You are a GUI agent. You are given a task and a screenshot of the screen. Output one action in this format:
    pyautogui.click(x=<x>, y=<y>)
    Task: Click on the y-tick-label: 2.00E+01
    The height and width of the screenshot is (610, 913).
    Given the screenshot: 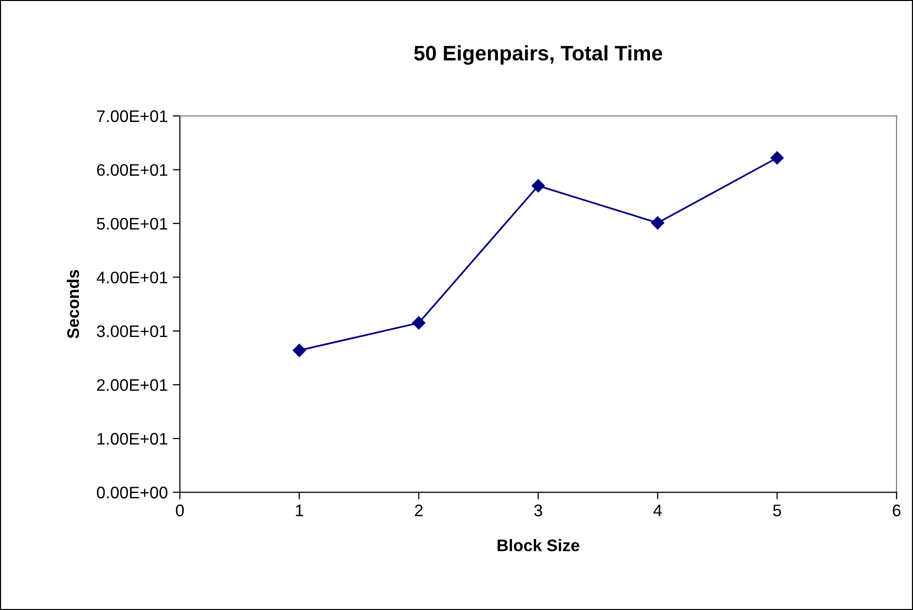 What is the action you would take?
    pyautogui.click(x=132, y=385)
    